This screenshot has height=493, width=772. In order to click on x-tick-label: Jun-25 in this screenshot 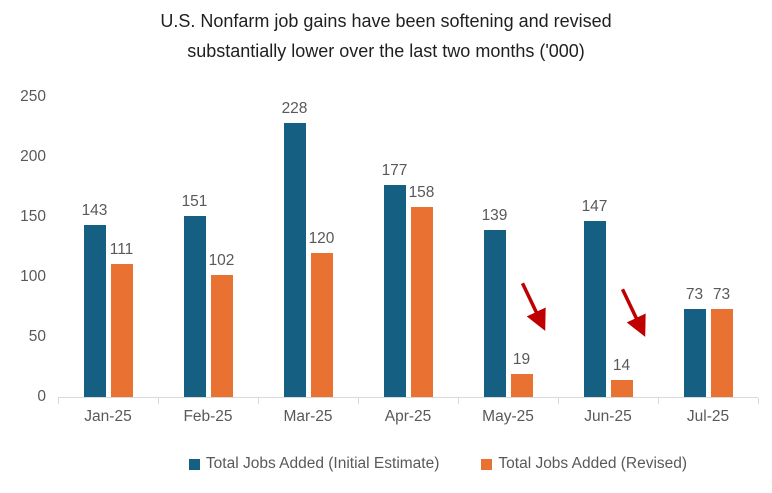, I will do `click(608, 416)`.